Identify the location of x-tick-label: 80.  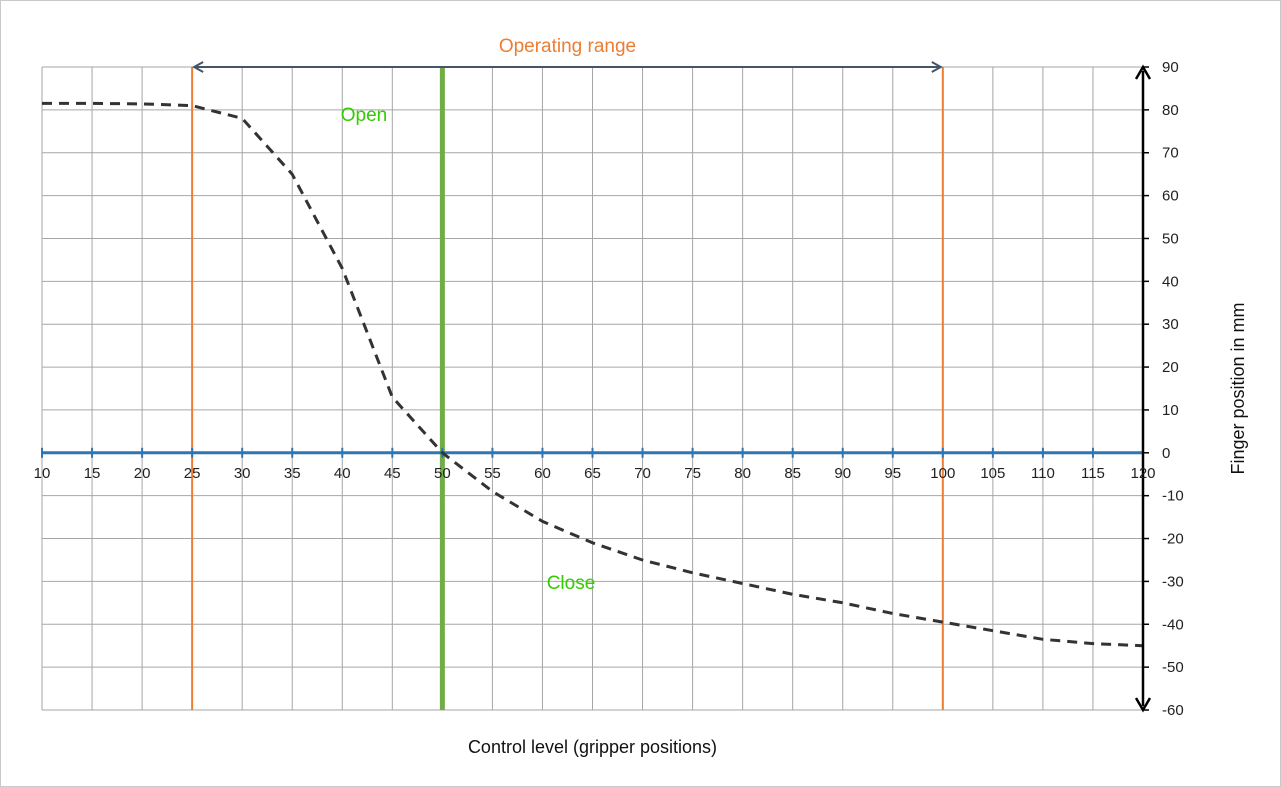
(742, 473).